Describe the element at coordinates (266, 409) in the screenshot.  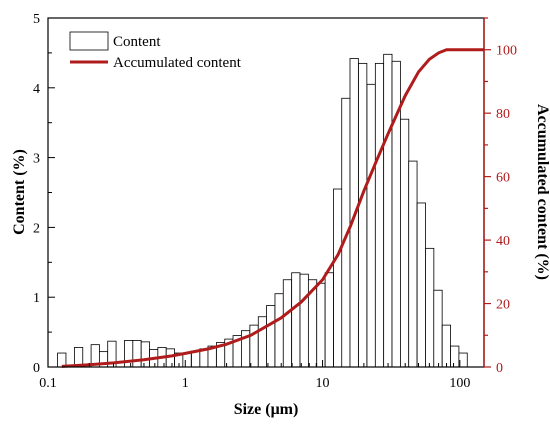
I see `x-axis-title: Size (μm)` at that location.